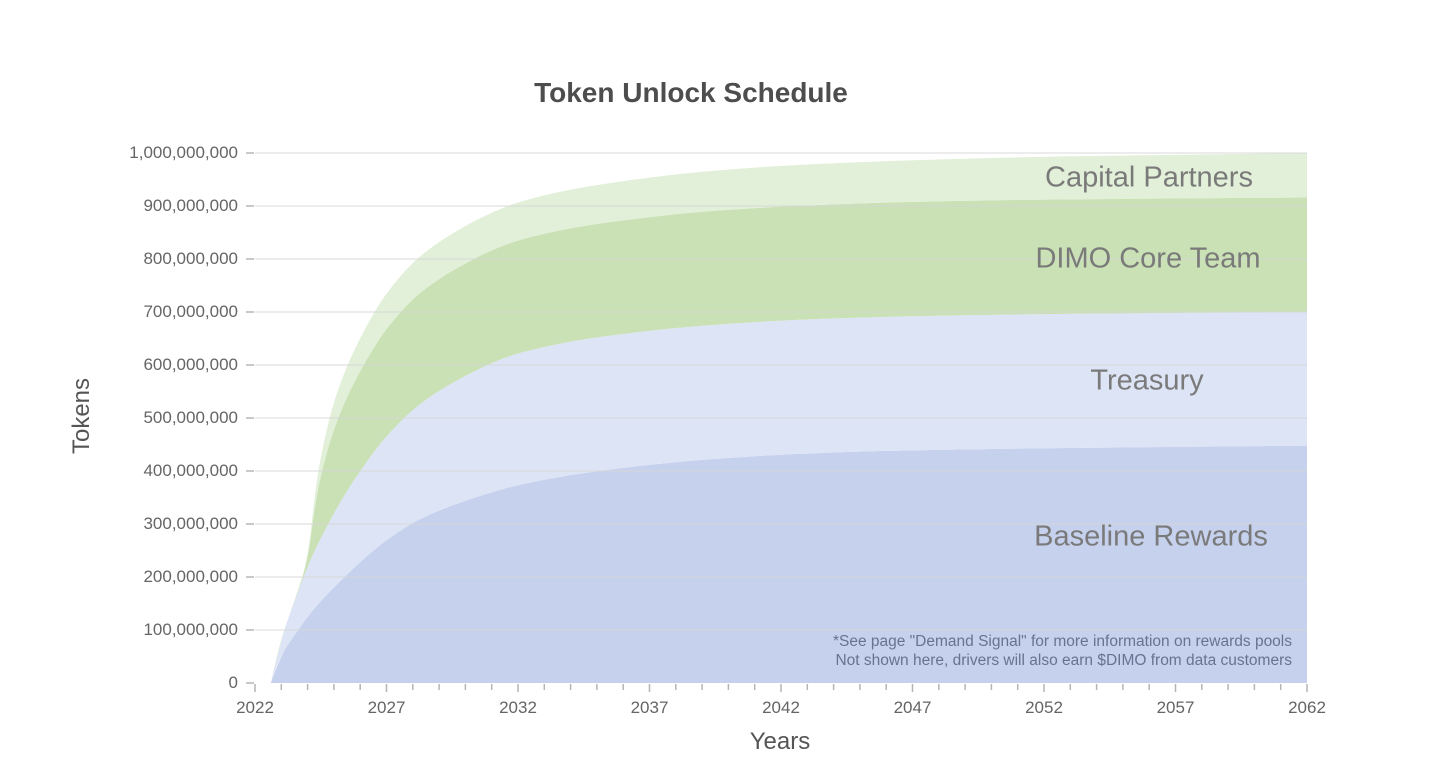 The height and width of the screenshot is (758, 1429). What do you see at coordinates (190, 364) in the screenshot?
I see `y-tick-label: 600,000,000` at bounding box center [190, 364].